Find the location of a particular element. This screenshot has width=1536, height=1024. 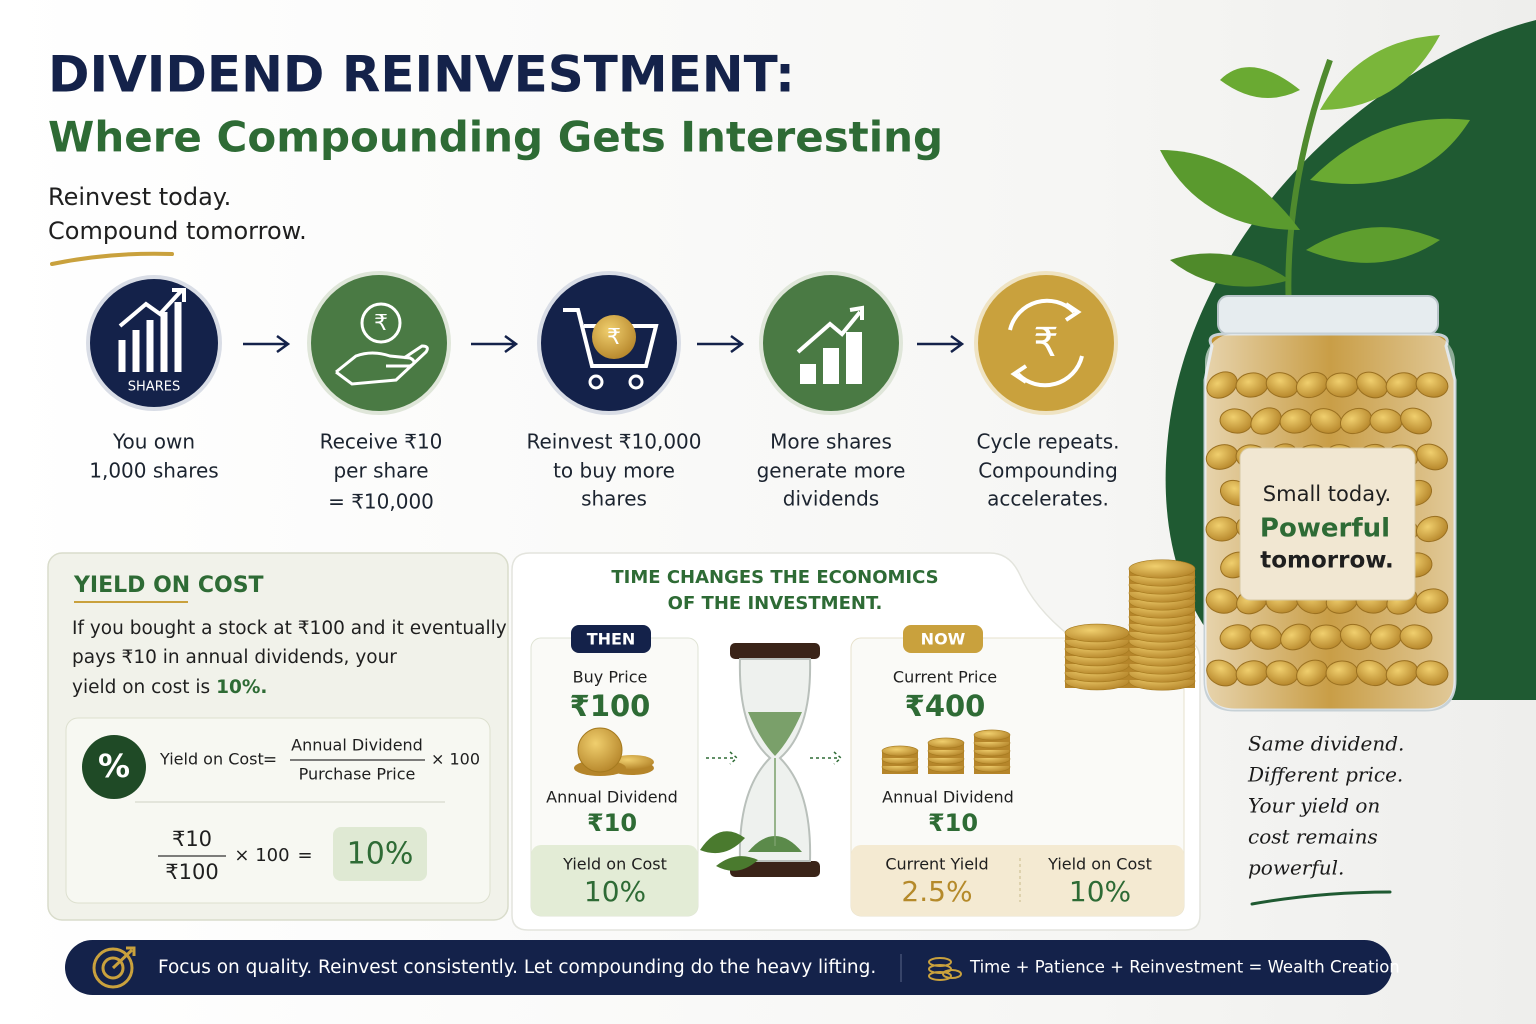

result-box is located at coordinates (380, 854).